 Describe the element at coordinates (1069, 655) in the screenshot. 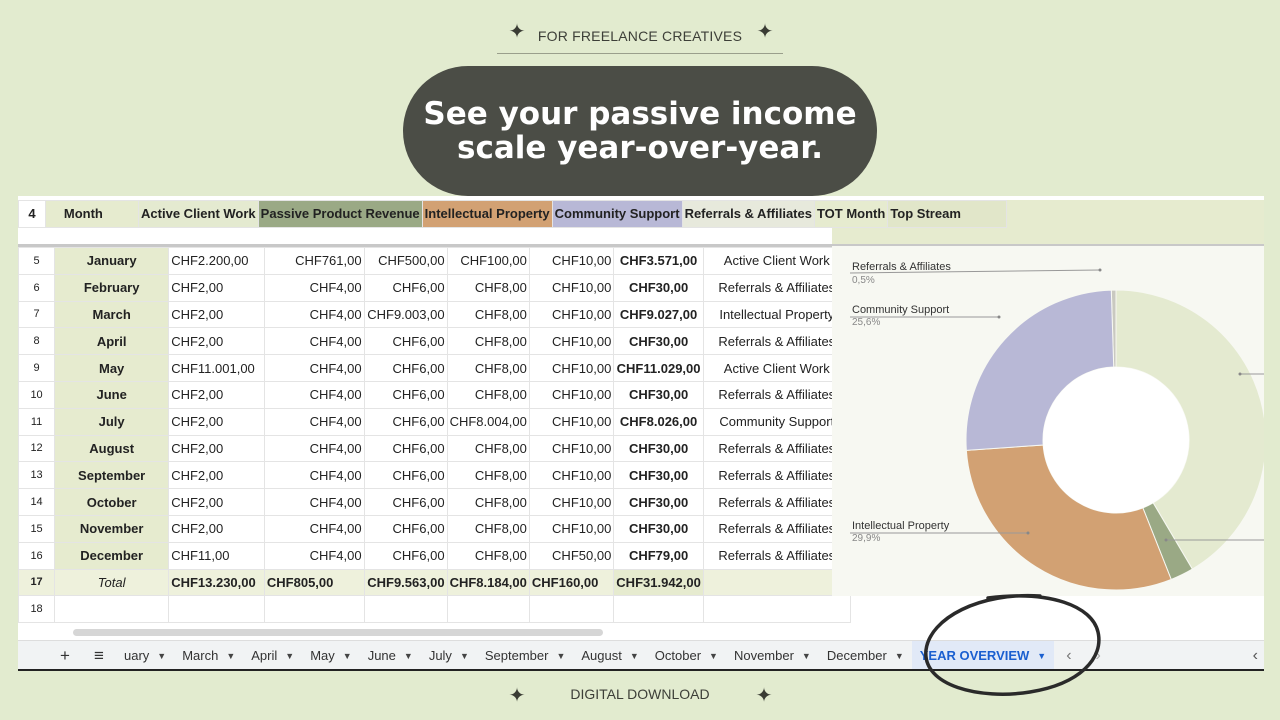

I see `scroll-tabs-left-icon: ‹` at that location.